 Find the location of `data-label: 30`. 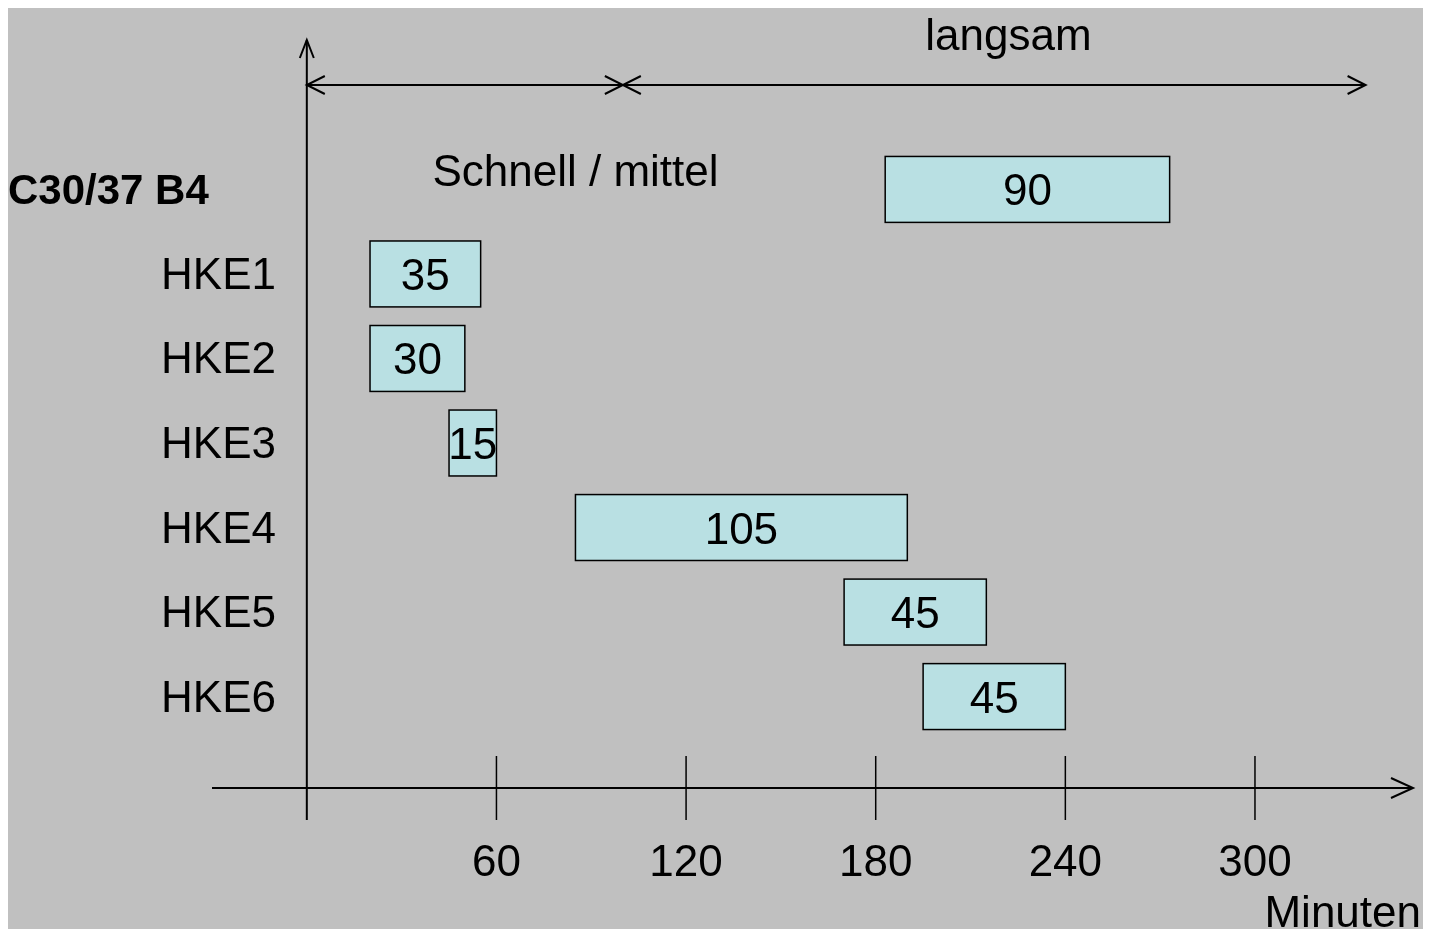

data-label: 30 is located at coordinates (417, 359).